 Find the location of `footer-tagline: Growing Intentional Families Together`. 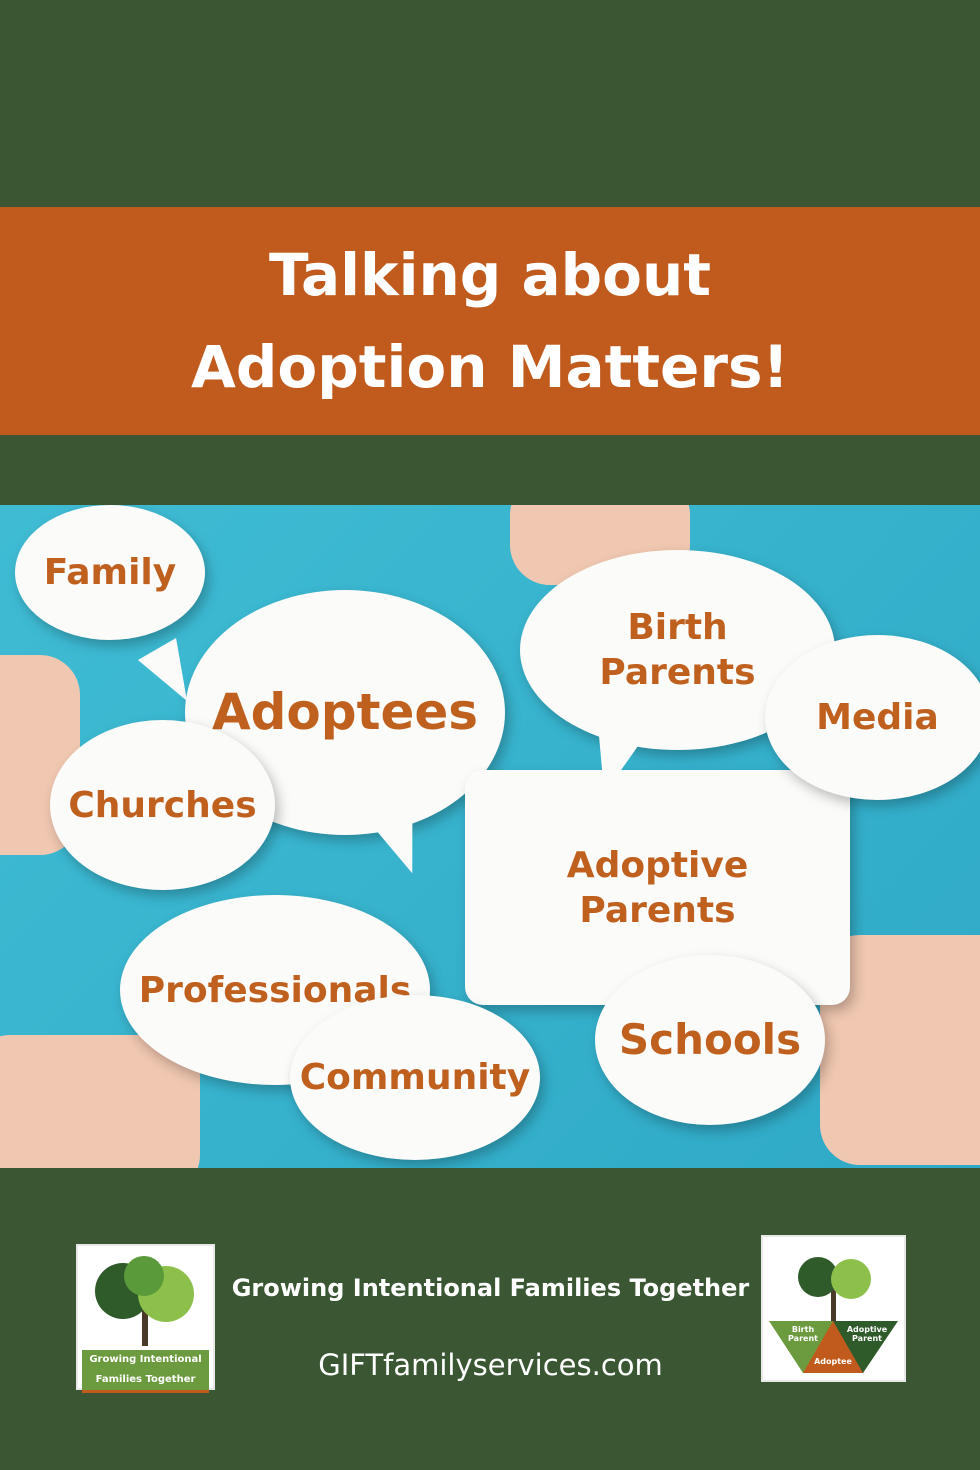

footer-tagline: Growing Intentional Families Together is located at coordinates (490, 1288).